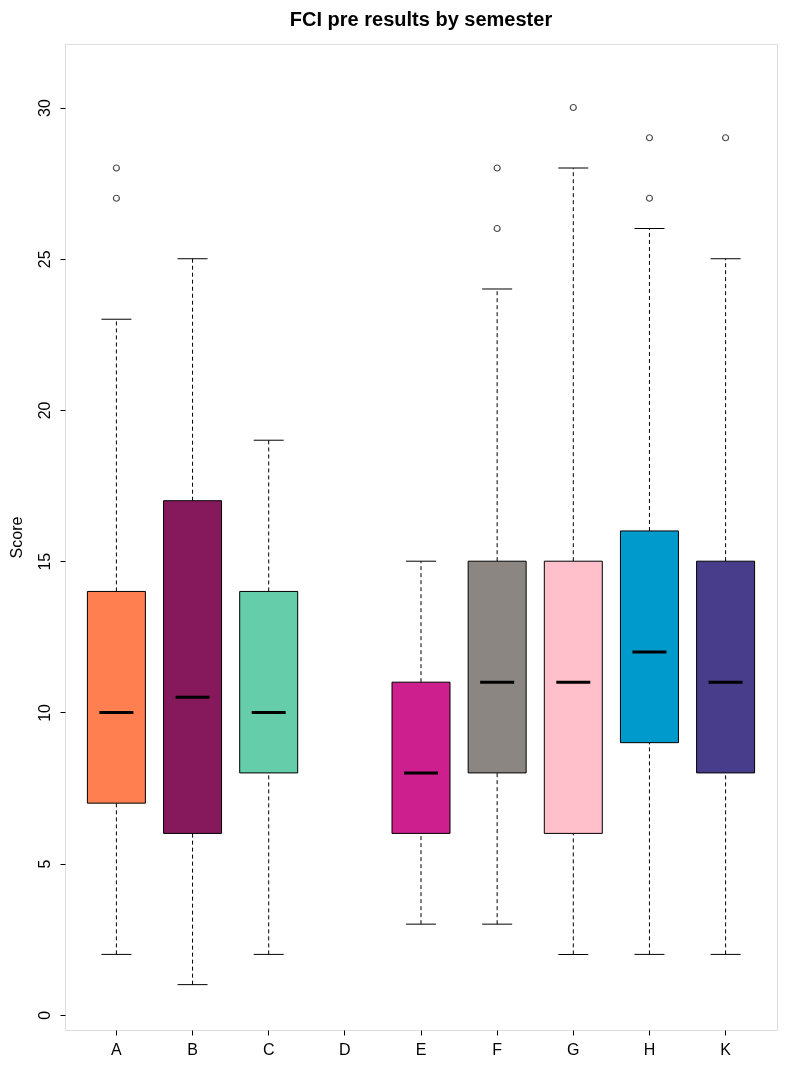 The height and width of the screenshot is (1065, 785). I want to click on y-axis-title: Score, so click(16, 537).